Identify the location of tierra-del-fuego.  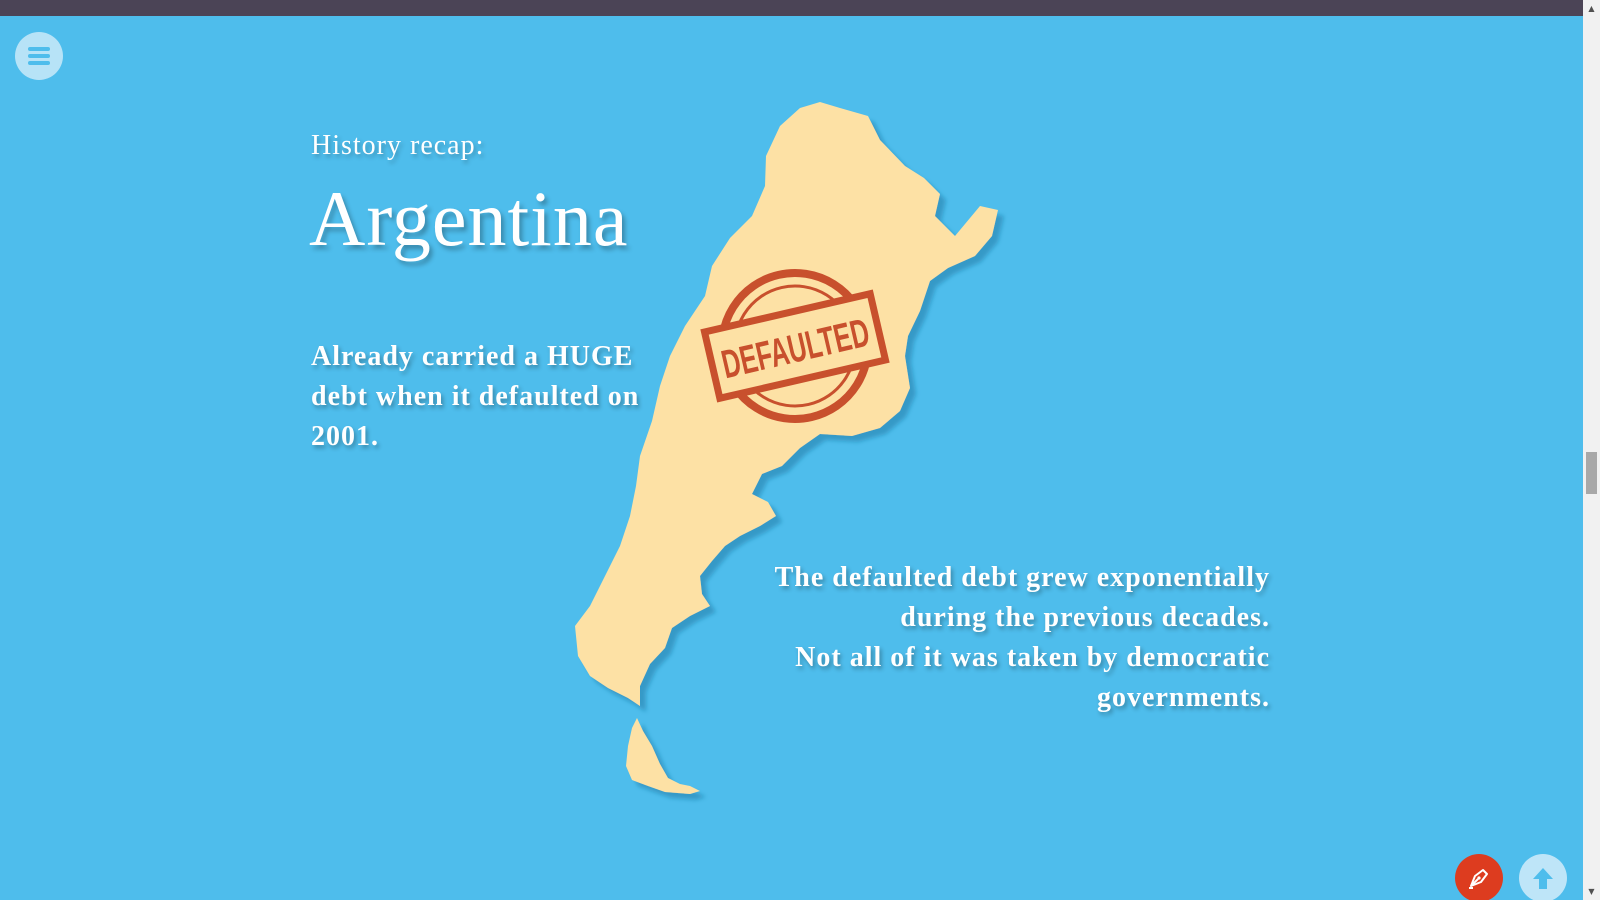
(663, 756).